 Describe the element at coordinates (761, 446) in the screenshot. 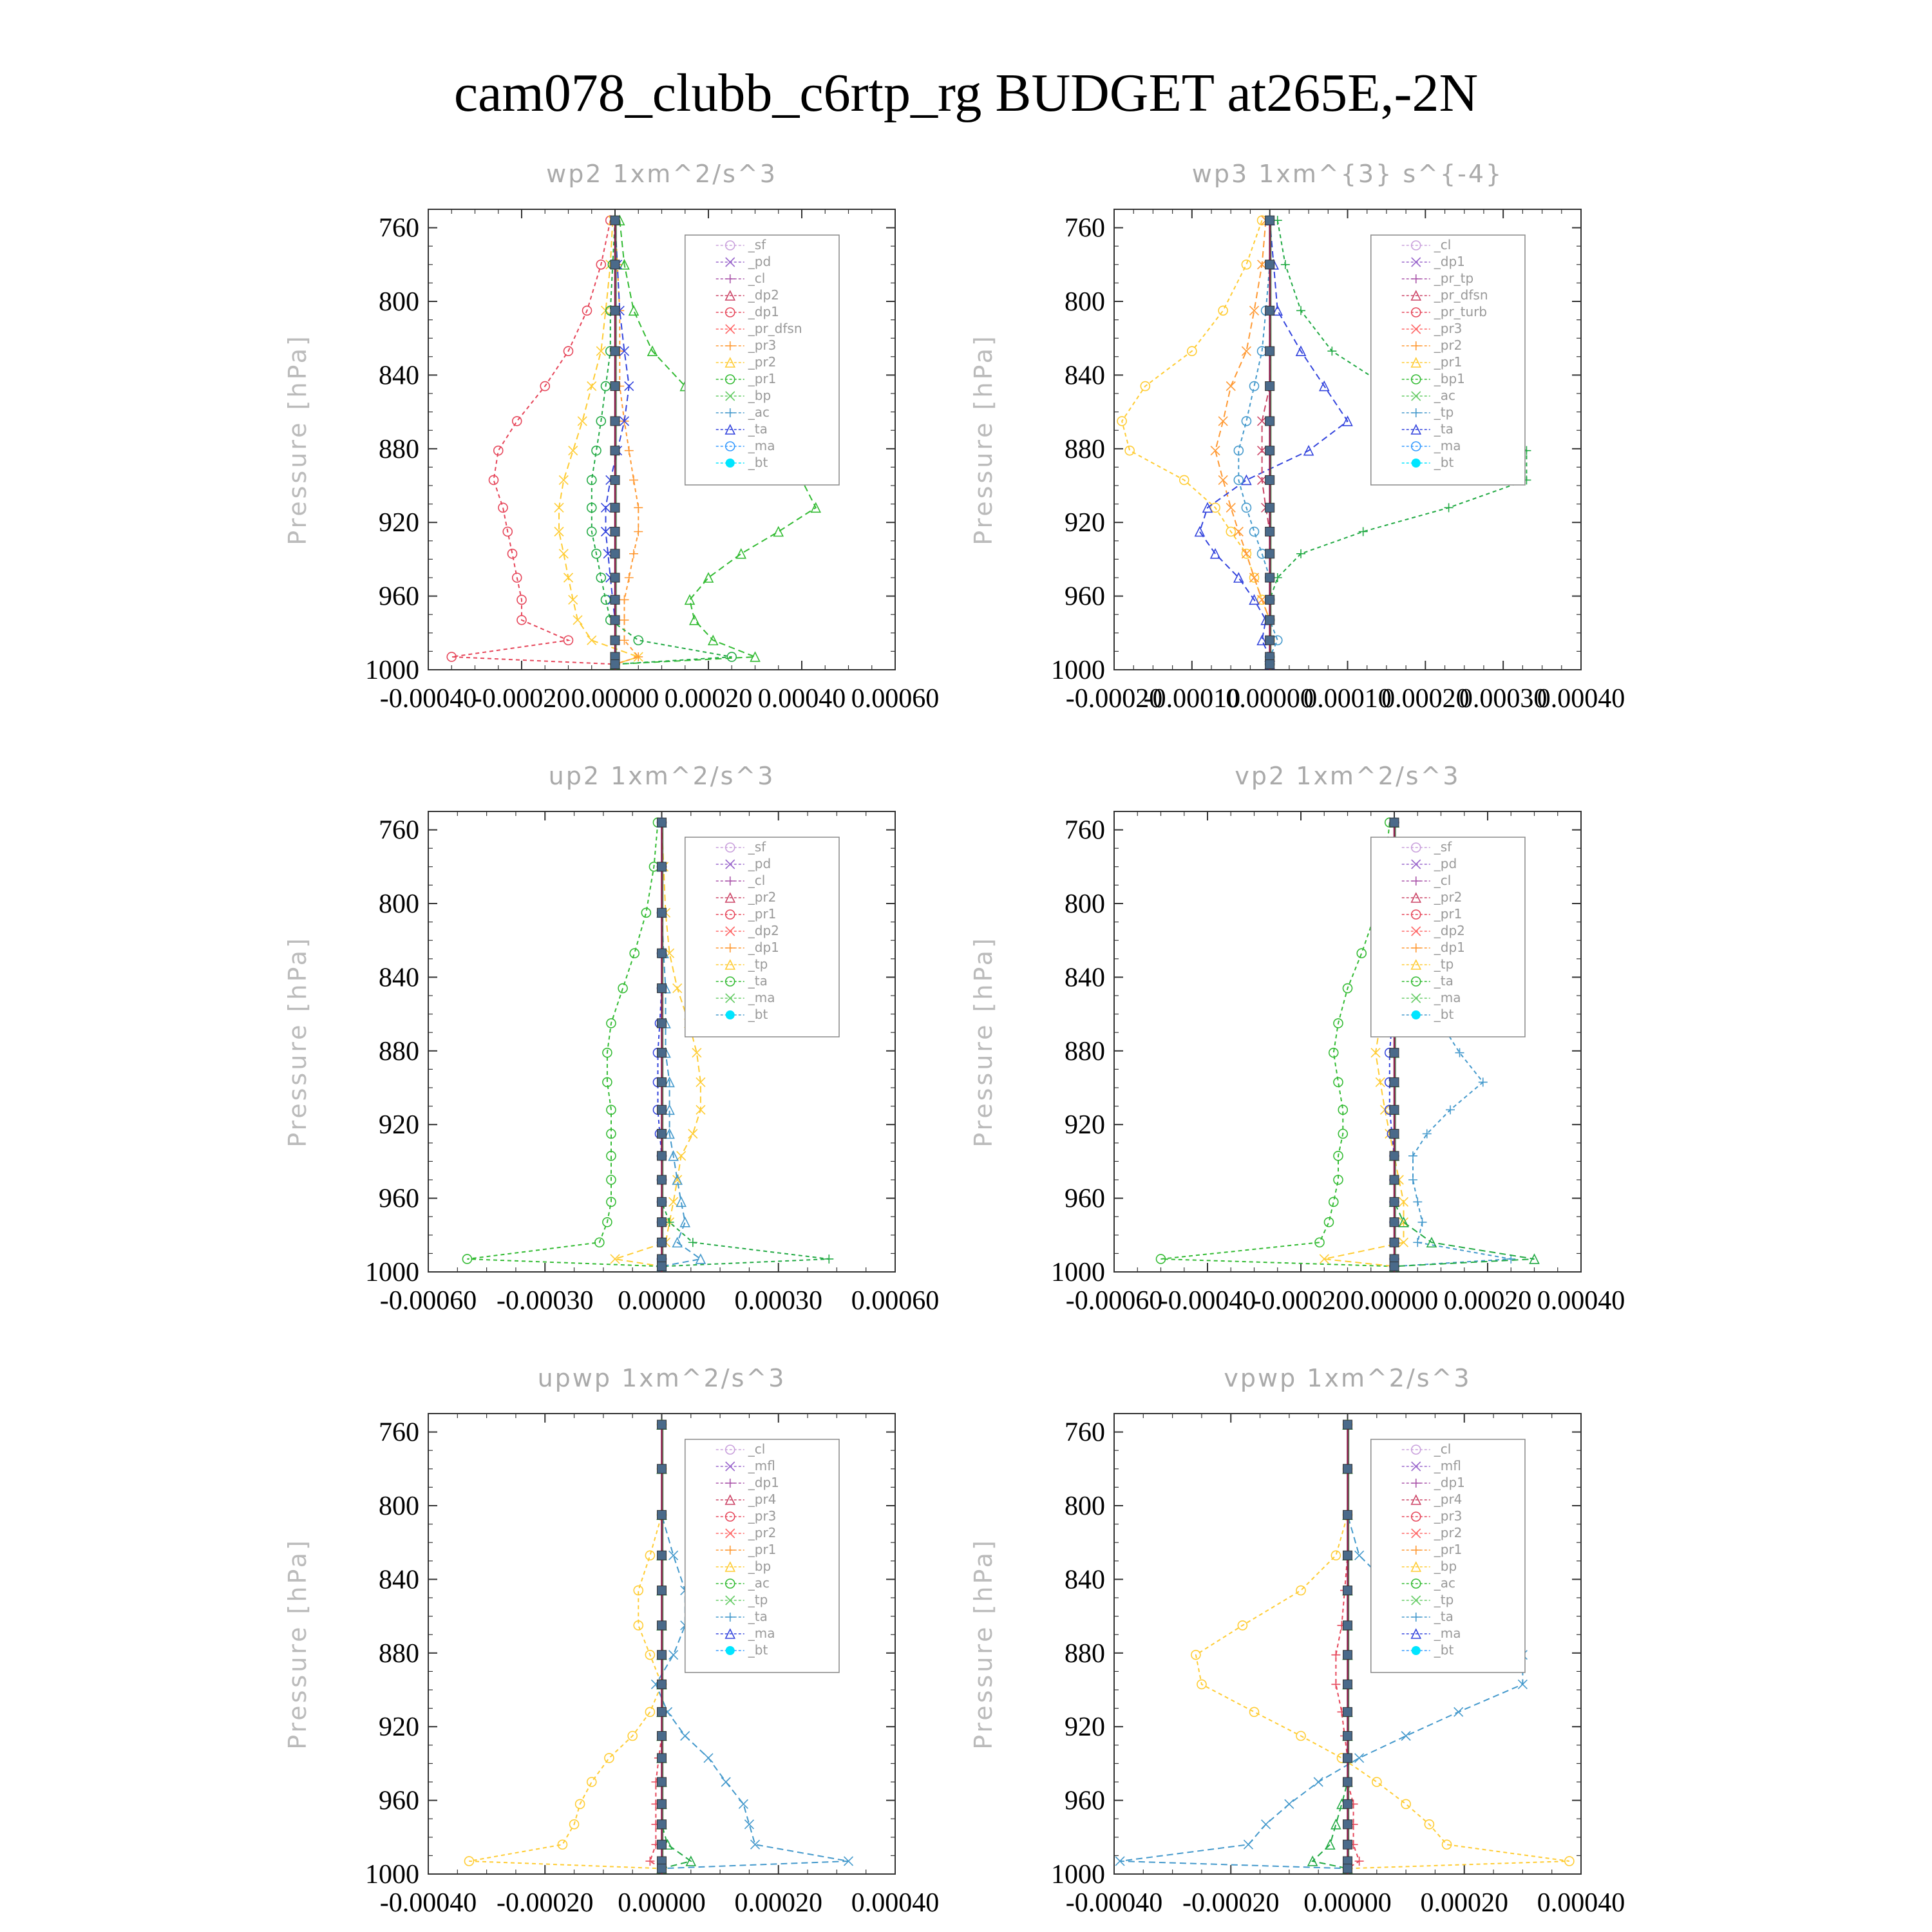

I see `legend-entry: _ma` at that location.